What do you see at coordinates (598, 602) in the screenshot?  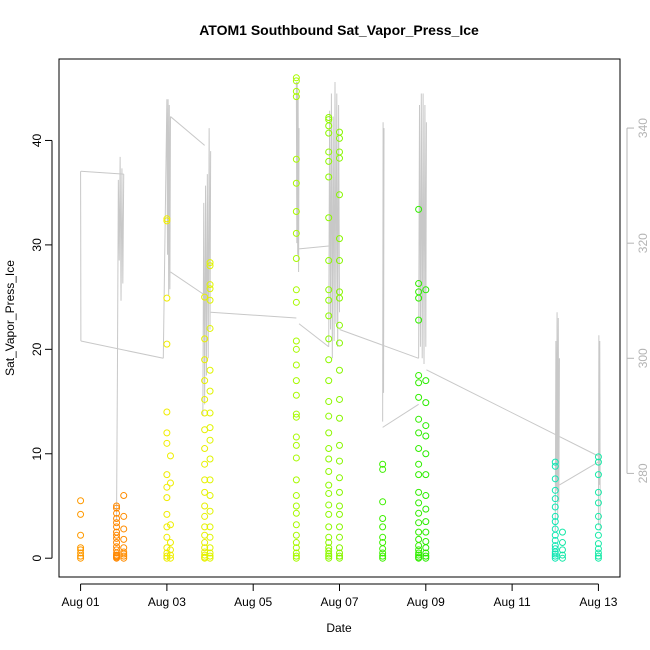 I see `x-tick-label: Aug 13` at bounding box center [598, 602].